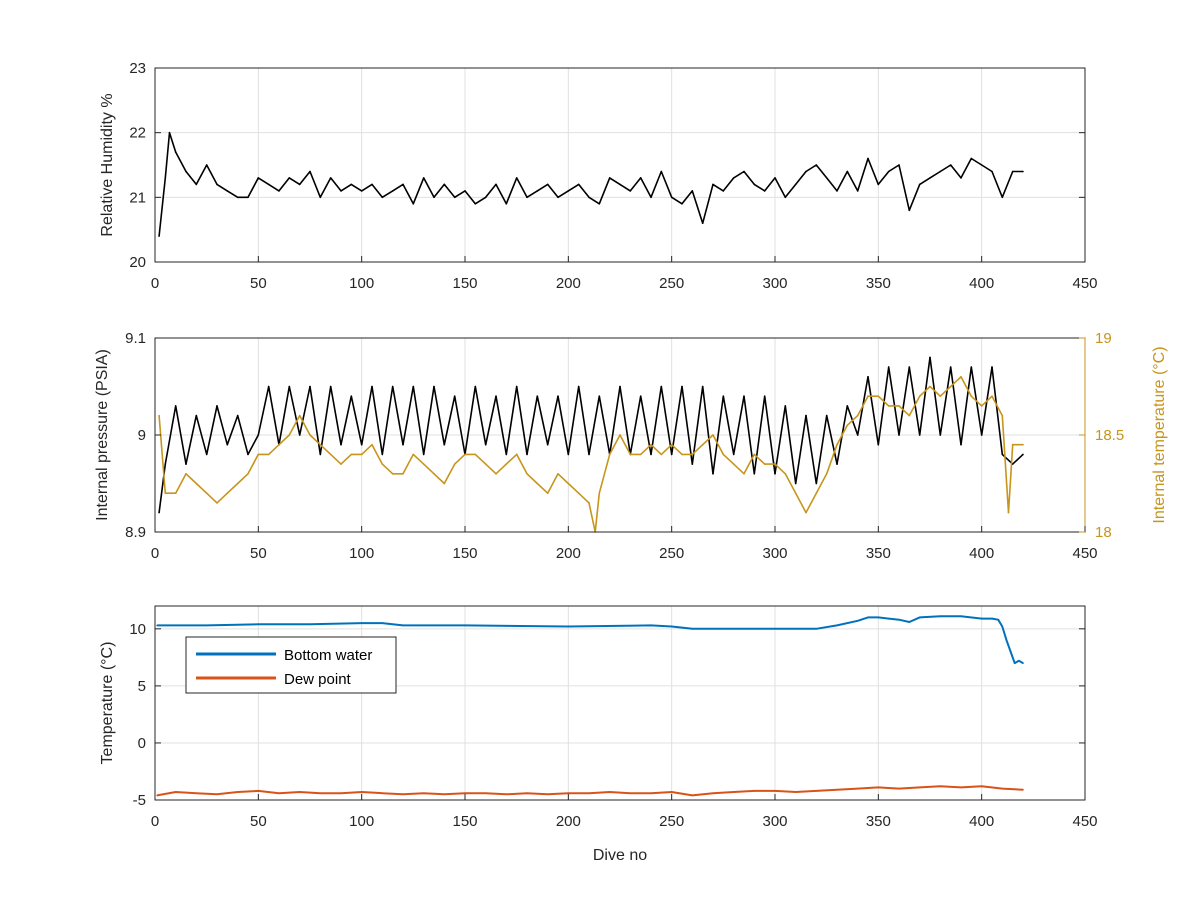 This screenshot has width=1200, height=900. What do you see at coordinates (464, 553) in the screenshot?
I see `x-tick-label: 150` at bounding box center [464, 553].